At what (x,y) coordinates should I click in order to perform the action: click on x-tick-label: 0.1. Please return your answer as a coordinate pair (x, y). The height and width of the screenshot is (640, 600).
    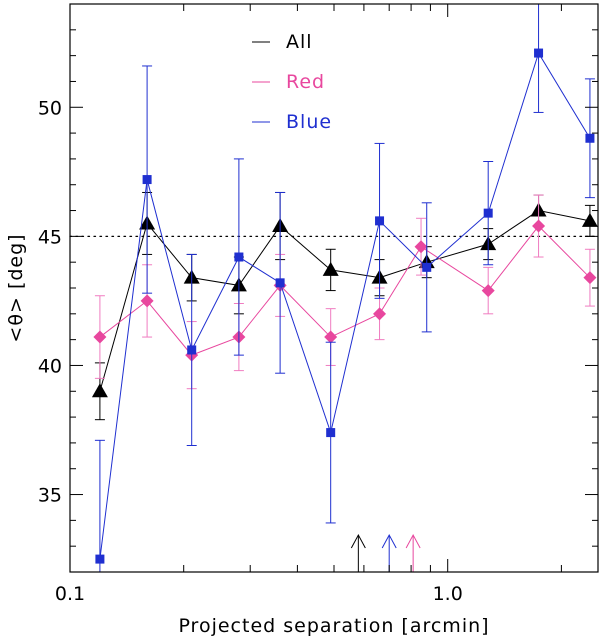
    Looking at the image, I should click on (70, 594).